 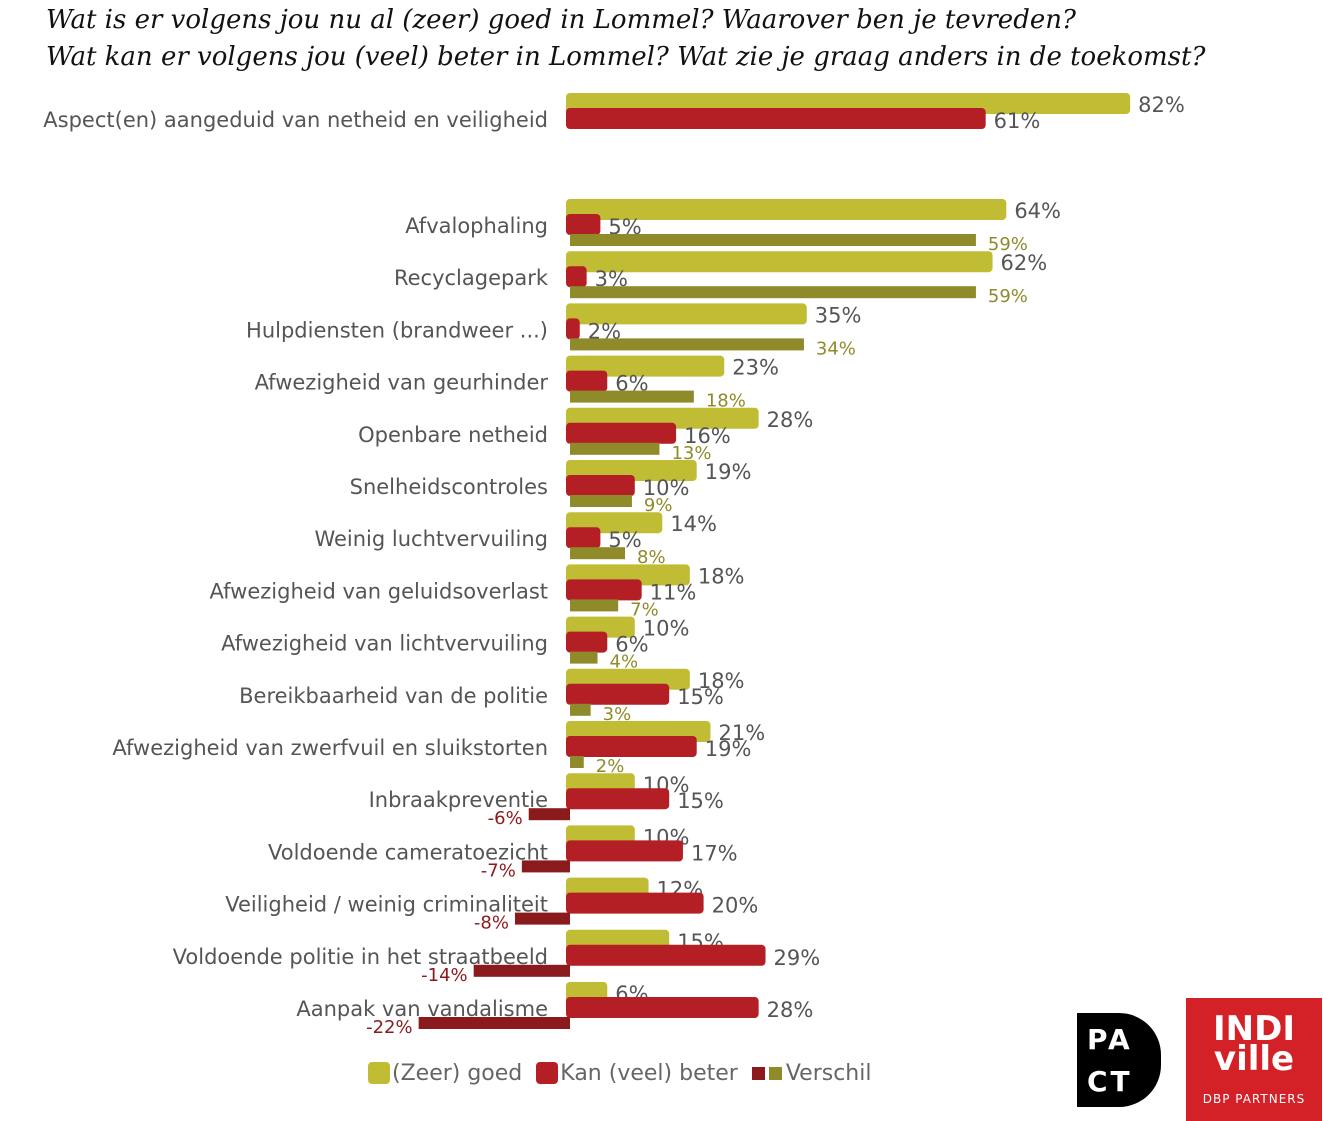 What do you see at coordinates (379, 591) in the screenshot?
I see `category-label: Afwezigheid van geluidsoverlast` at bounding box center [379, 591].